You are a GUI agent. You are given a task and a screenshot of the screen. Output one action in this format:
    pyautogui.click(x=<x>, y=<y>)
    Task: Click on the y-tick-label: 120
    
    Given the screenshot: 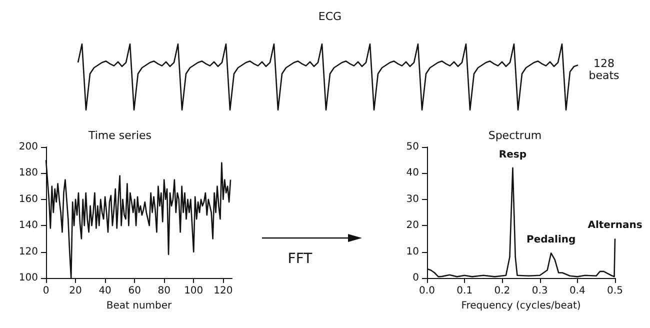 What is the action you would take?
    pyautogui.click(x=28, y=252)
    